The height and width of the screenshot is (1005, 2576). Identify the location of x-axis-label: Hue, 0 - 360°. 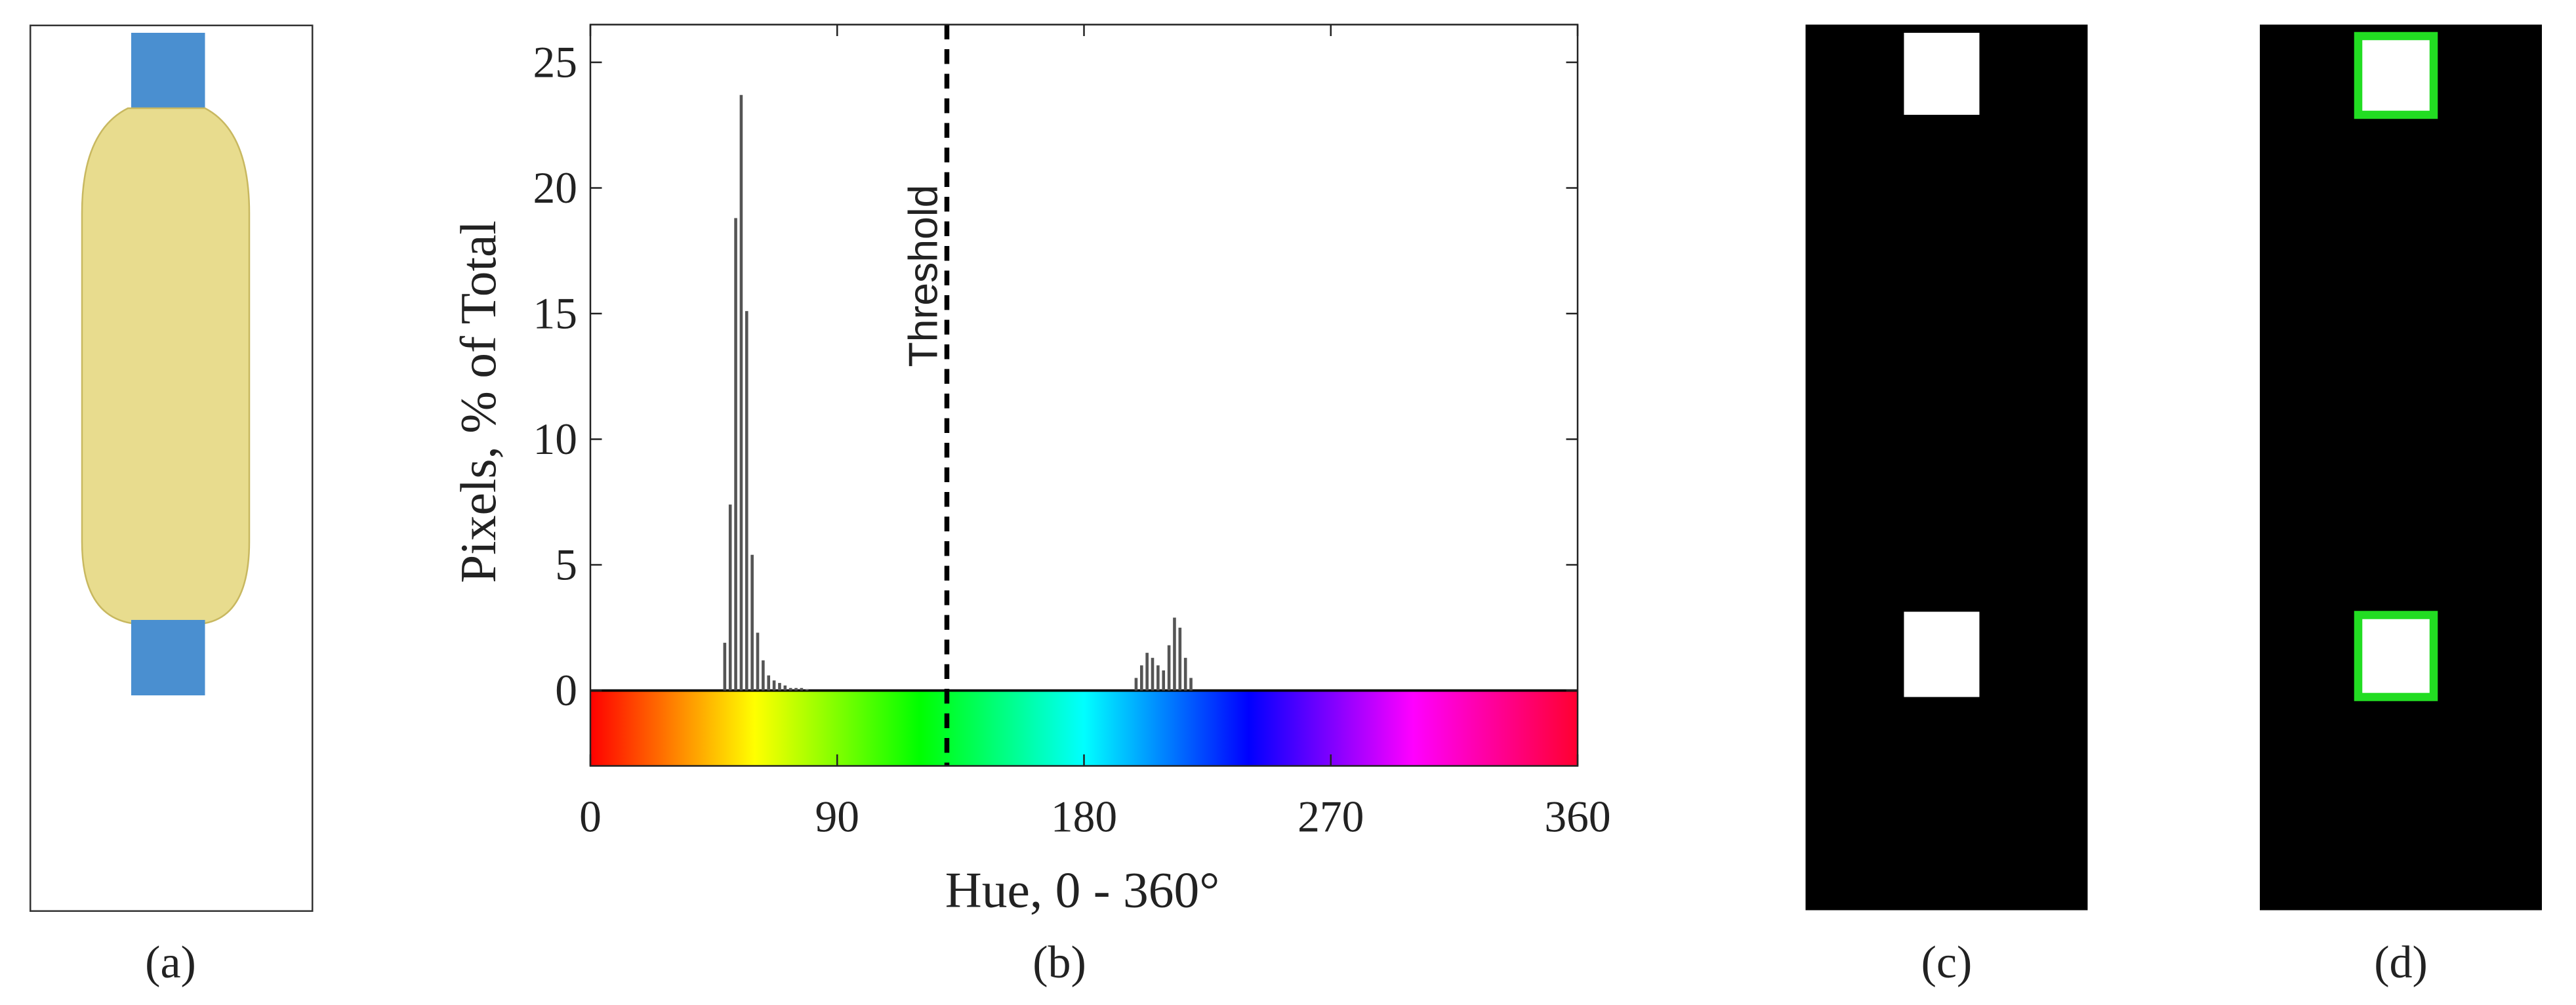
(1082, 890).